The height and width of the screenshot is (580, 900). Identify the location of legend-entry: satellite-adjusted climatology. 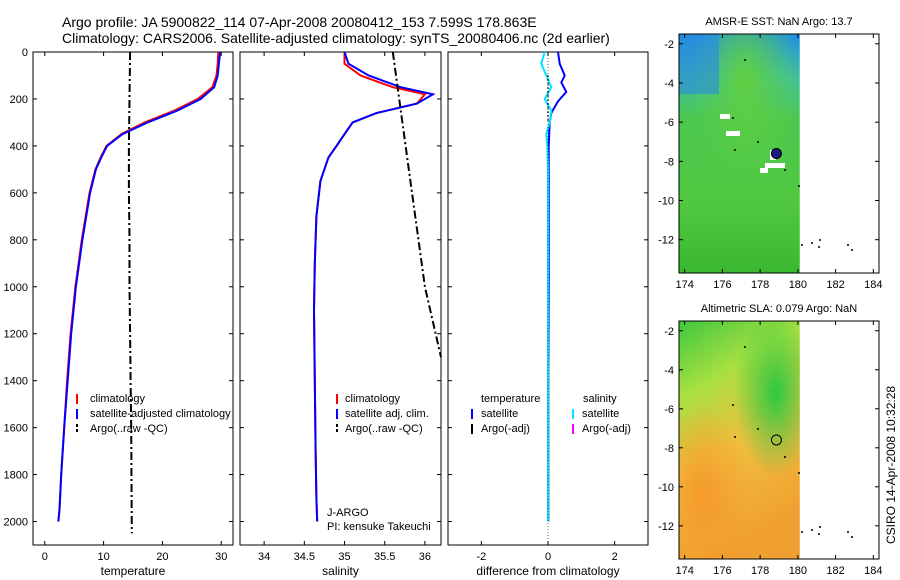
(160, 414).